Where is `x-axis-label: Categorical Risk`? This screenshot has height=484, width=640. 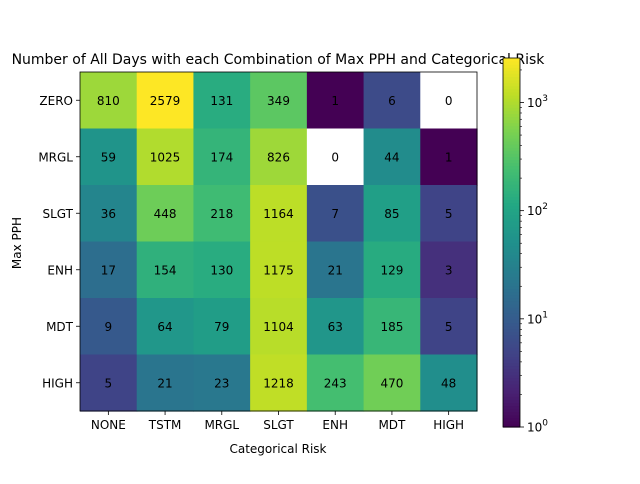
x-axis-label: Categorical Risk is located at coordinates (277, 449).